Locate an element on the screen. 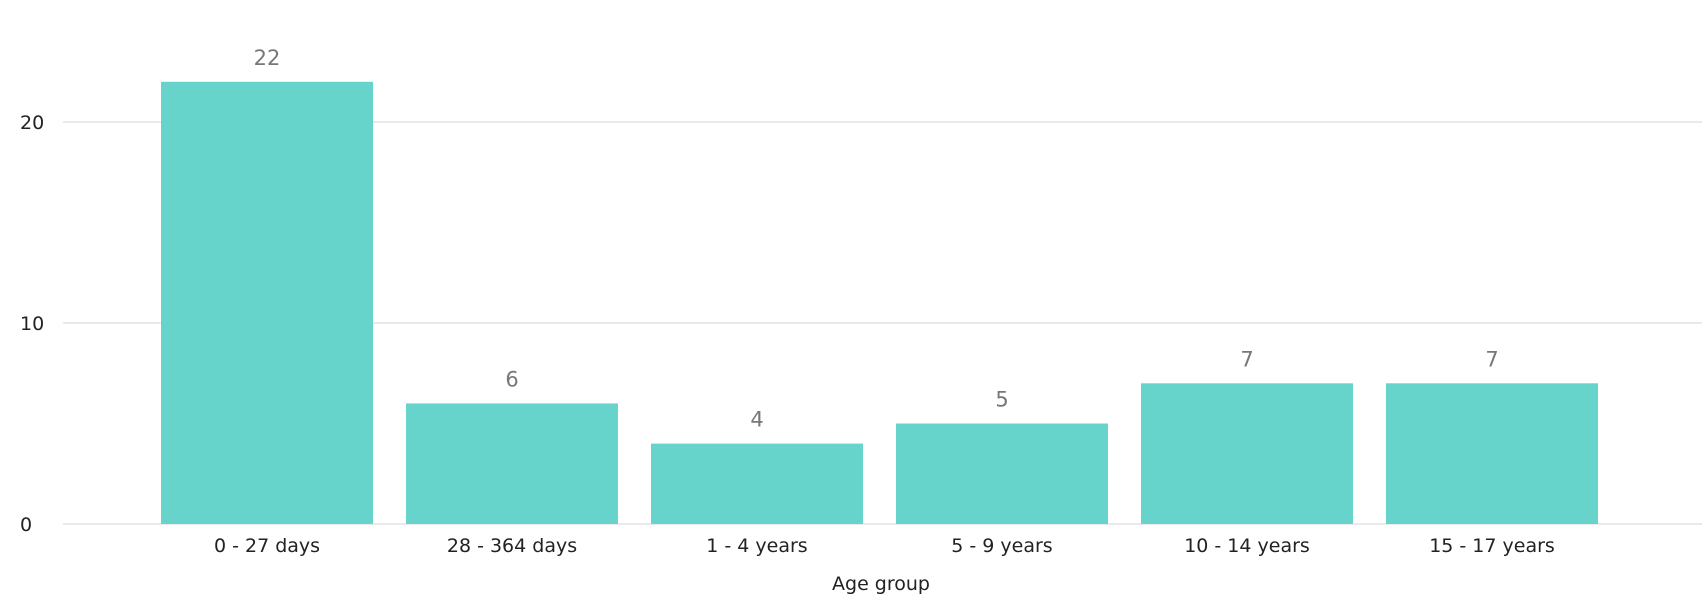  x-tick-label: 1 - 4 years is located at coordinates (756, 546).